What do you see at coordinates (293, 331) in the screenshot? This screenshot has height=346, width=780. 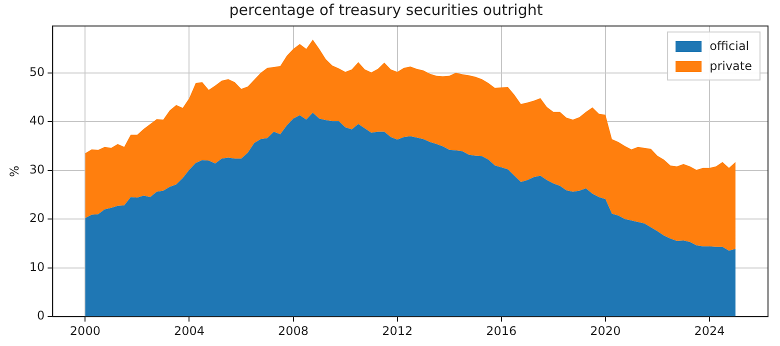 I see `x-tick-label: 2008` at bounding box center [293, 331].